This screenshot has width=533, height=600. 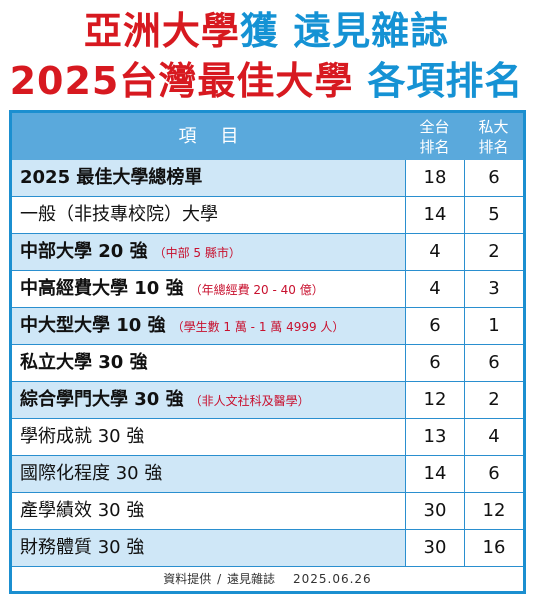 What do you see at coordinates (267, 178) in the screenshot?
I see `table-row: 2025 最佳大學總榜單 18 6` at bounding box center [267, 178].